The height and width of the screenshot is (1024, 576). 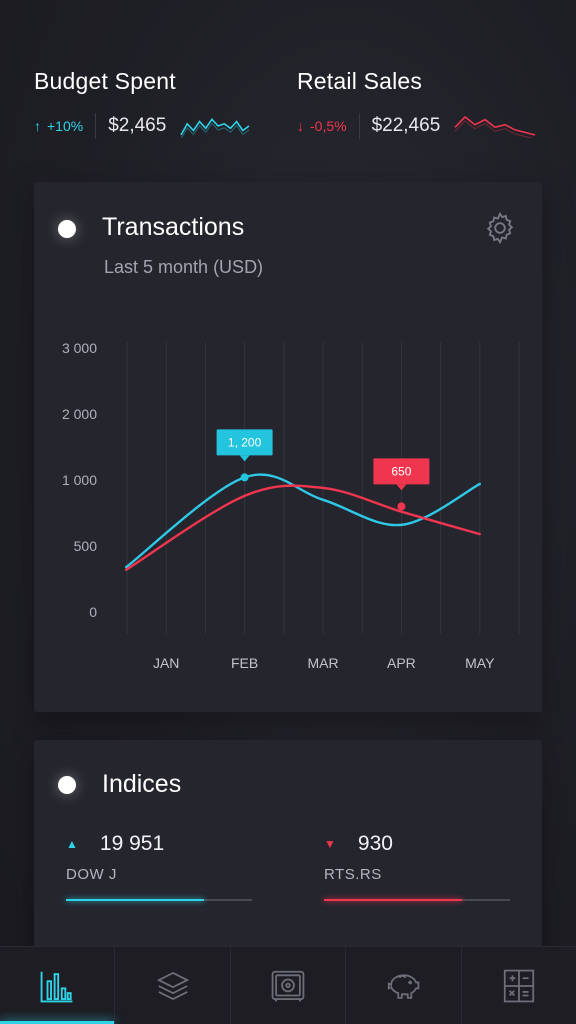 I want to click on kpi-retail-sales: Retail Sales ↓ -0,5% $22,465, so click(x=416, y=104).